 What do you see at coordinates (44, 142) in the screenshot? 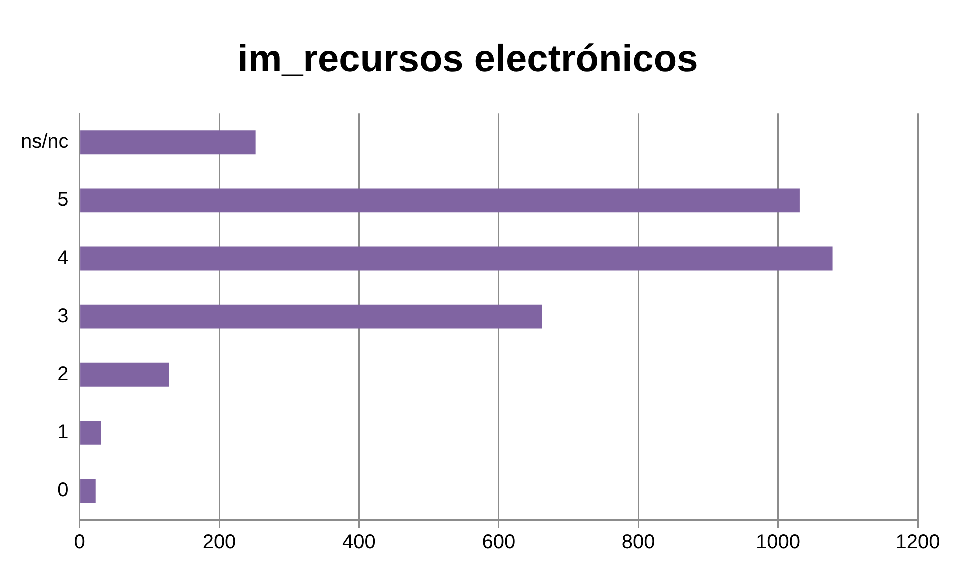
I see `y-tick-label: ns/nc` at bounding box center [44, 142].